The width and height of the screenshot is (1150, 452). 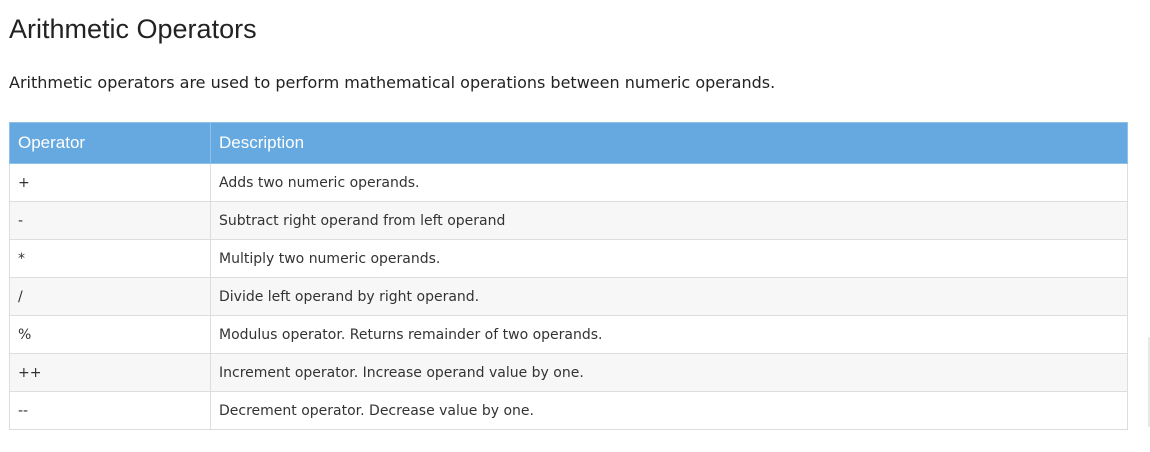 I want to click on table-row: / Divide left operand by right operand., so click(x=568, y=296).